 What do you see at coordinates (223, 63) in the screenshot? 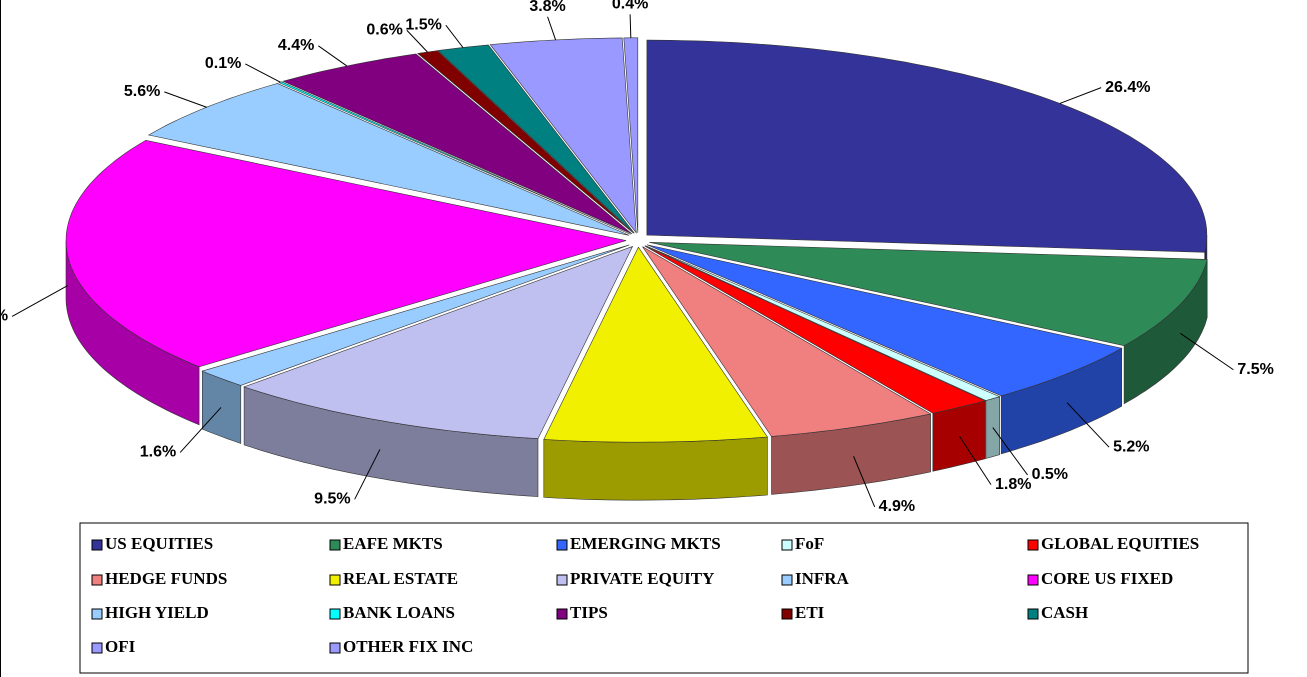
I see `data-label: 0.1%` at bounding box center [223, 63].